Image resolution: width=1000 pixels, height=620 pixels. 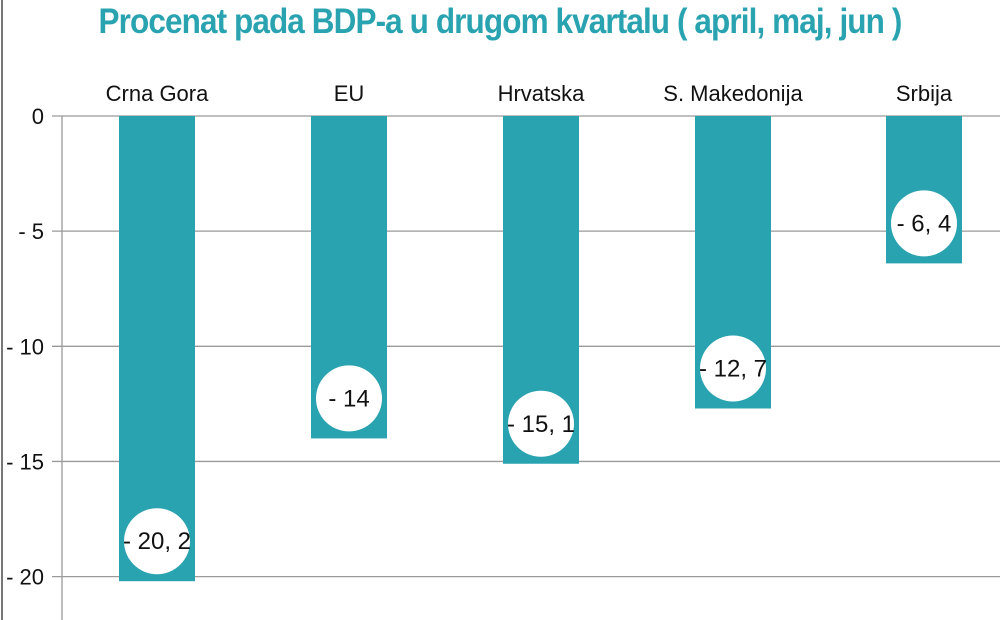 I want to click on category-label: S. Makedonija, so click(x=733, y=93).